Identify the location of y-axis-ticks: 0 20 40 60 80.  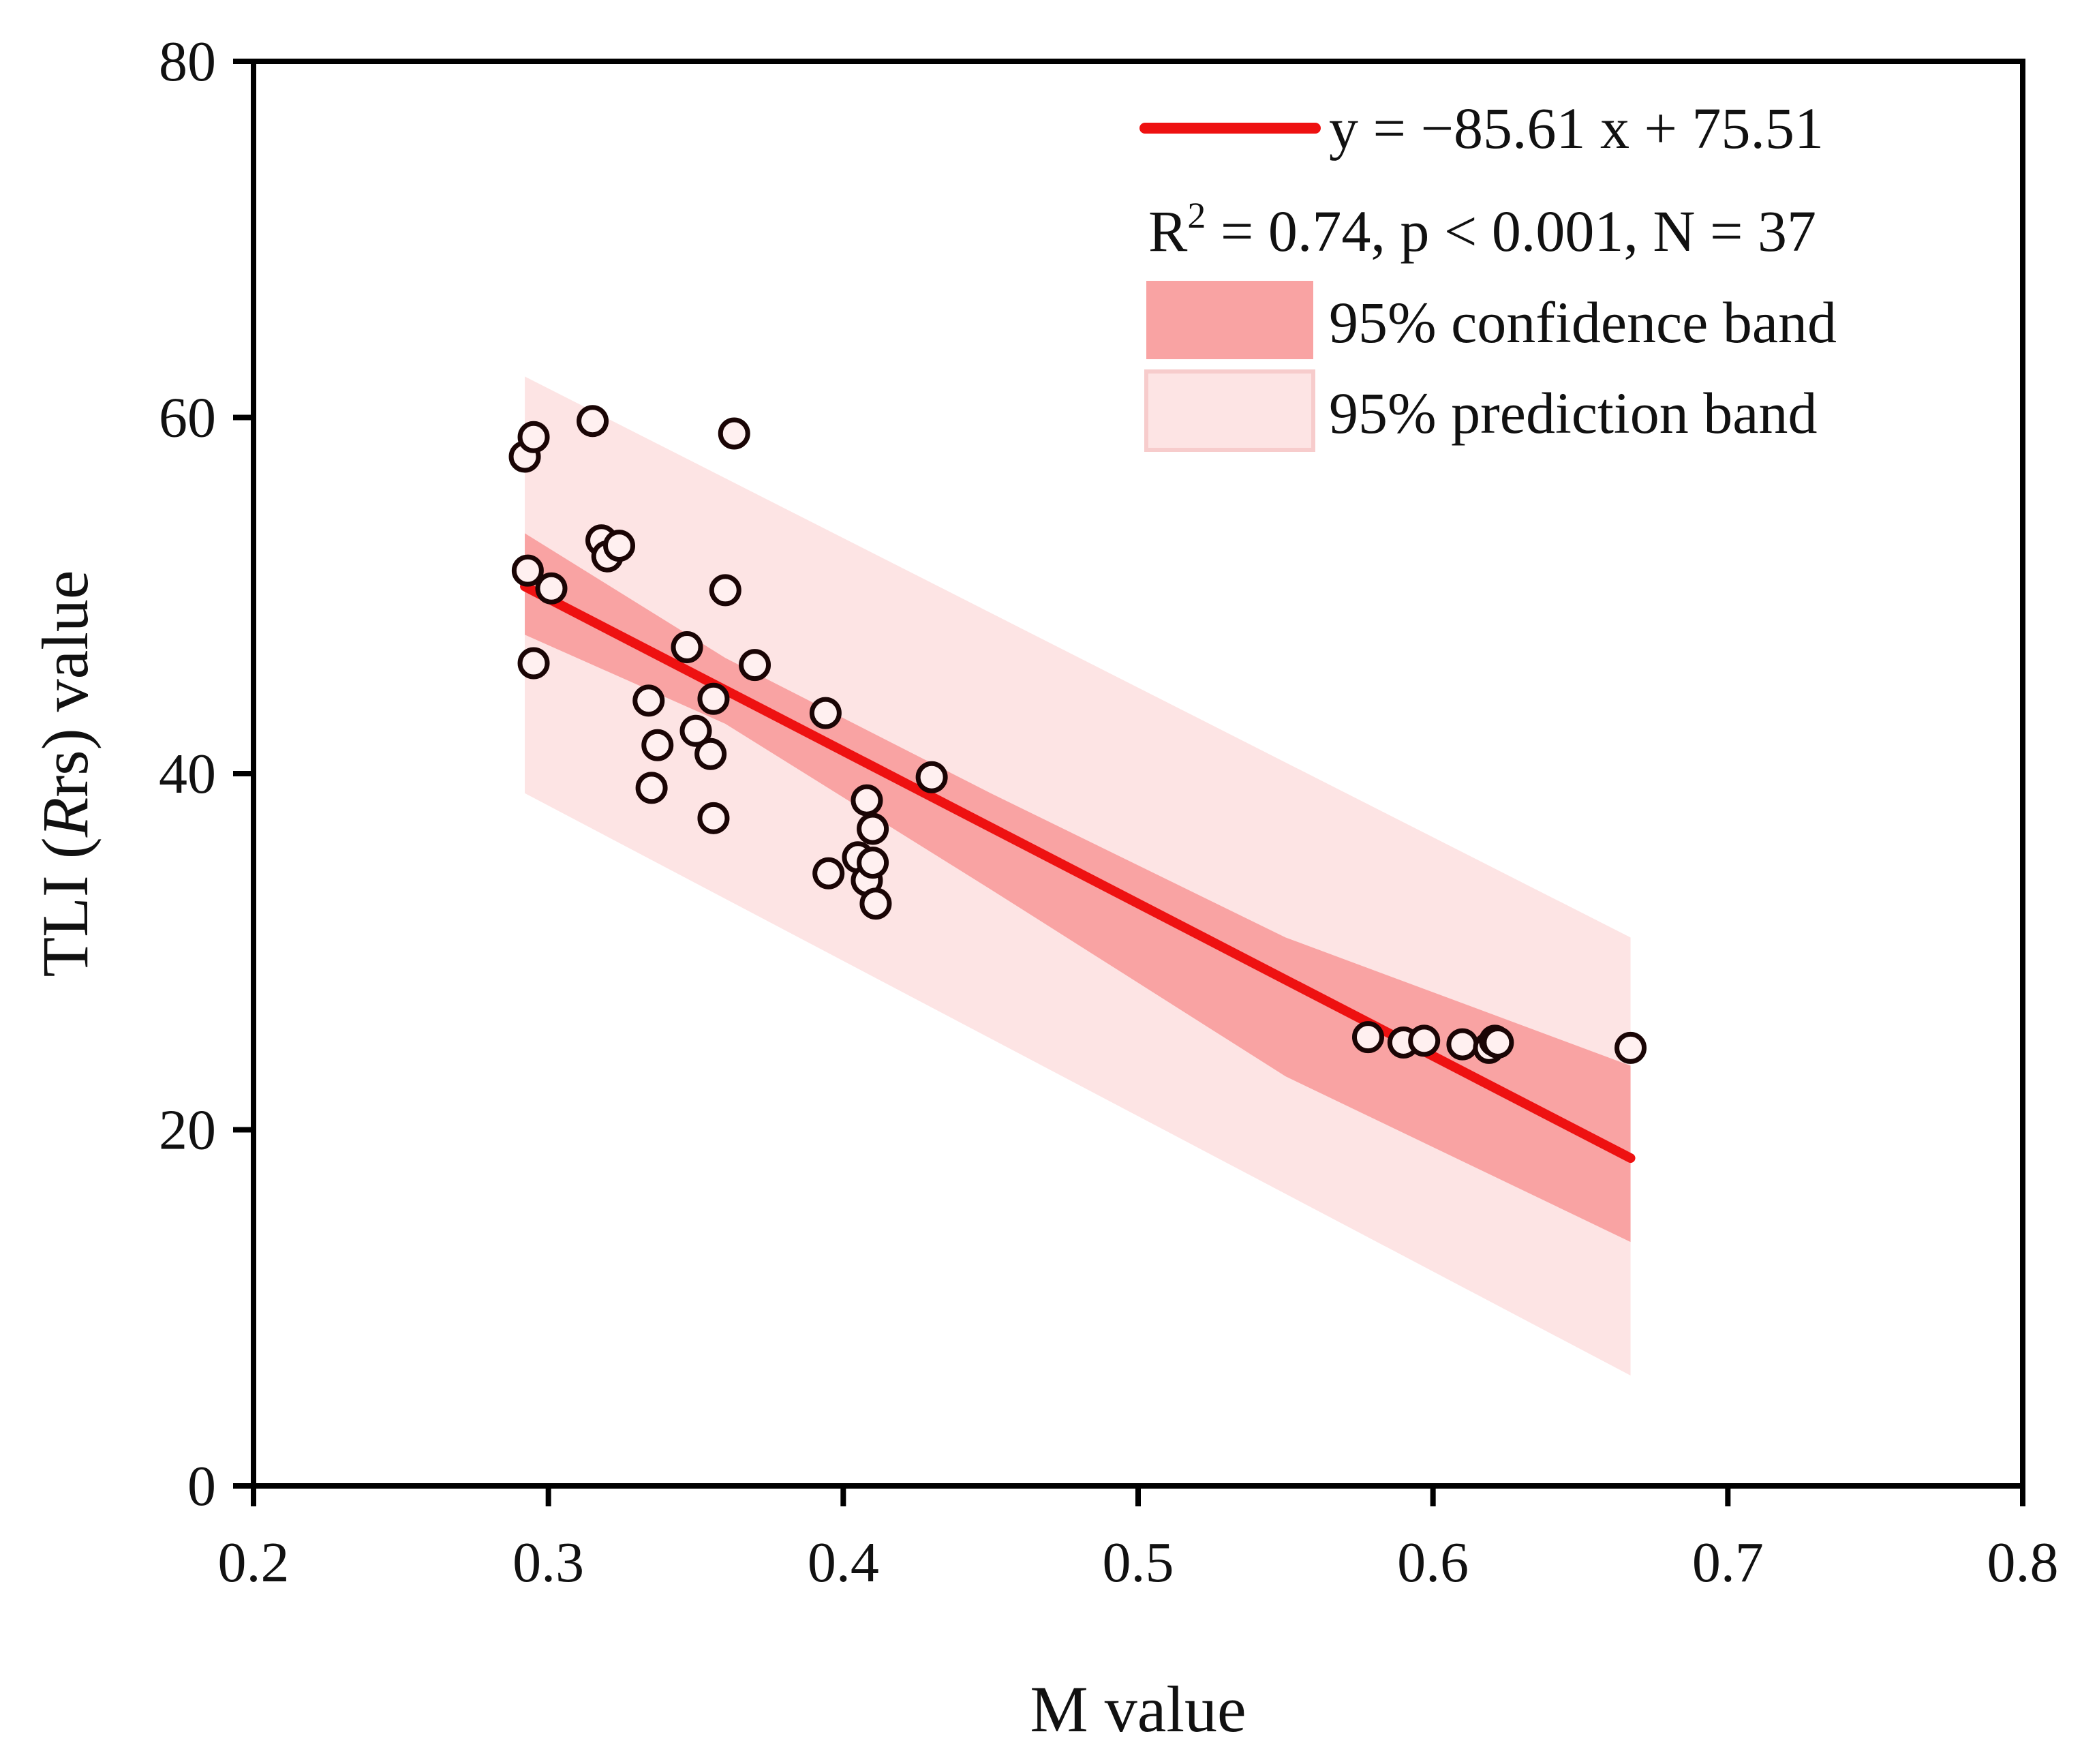
(206, 774).